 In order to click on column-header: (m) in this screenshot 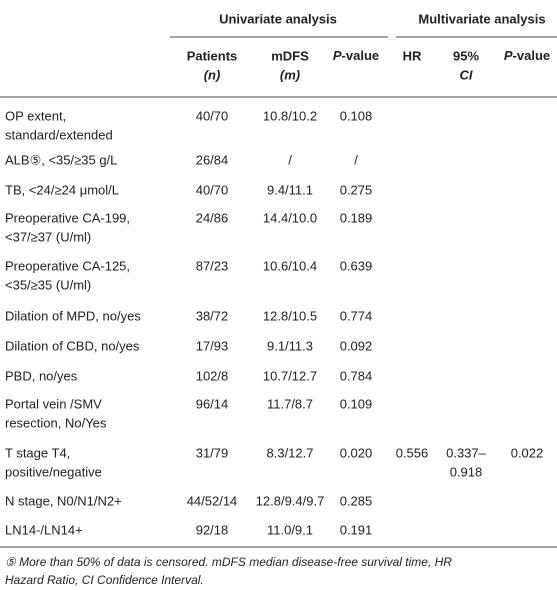, I will do `click(290, 74)`.